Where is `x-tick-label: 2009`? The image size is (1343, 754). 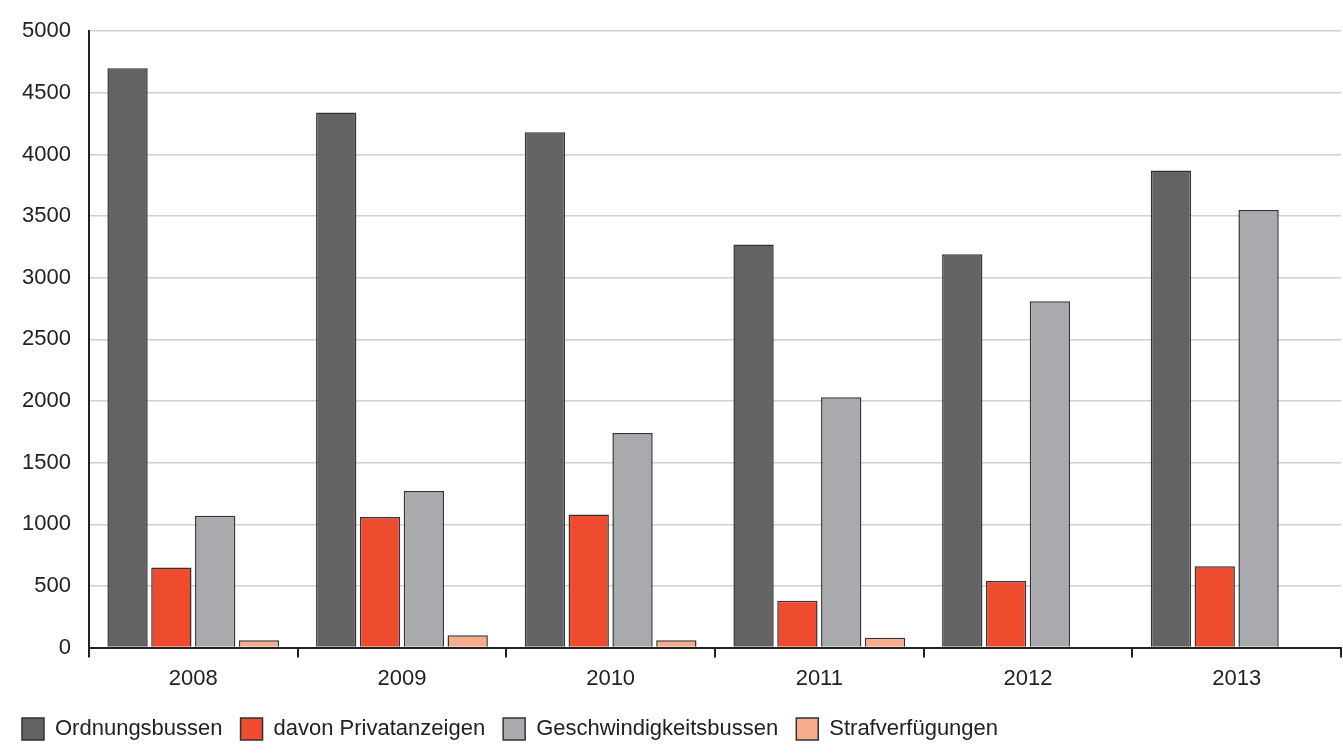
x-tick-label: 2009 is located at coordinates (402, 677).